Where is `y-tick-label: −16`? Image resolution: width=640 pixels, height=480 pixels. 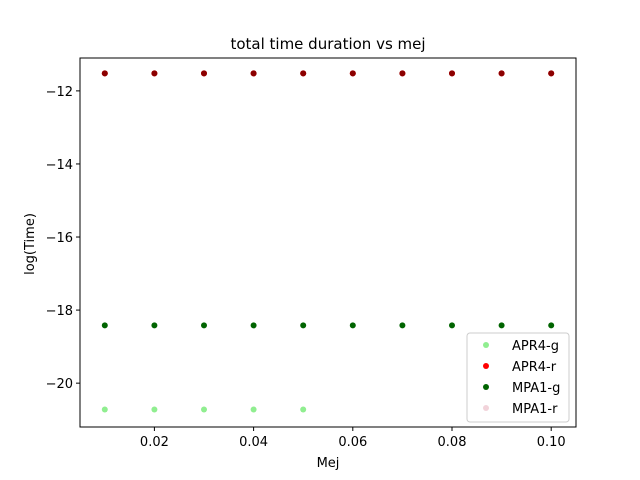
y-tick-label: −16 is located at coordinates (59, 238).